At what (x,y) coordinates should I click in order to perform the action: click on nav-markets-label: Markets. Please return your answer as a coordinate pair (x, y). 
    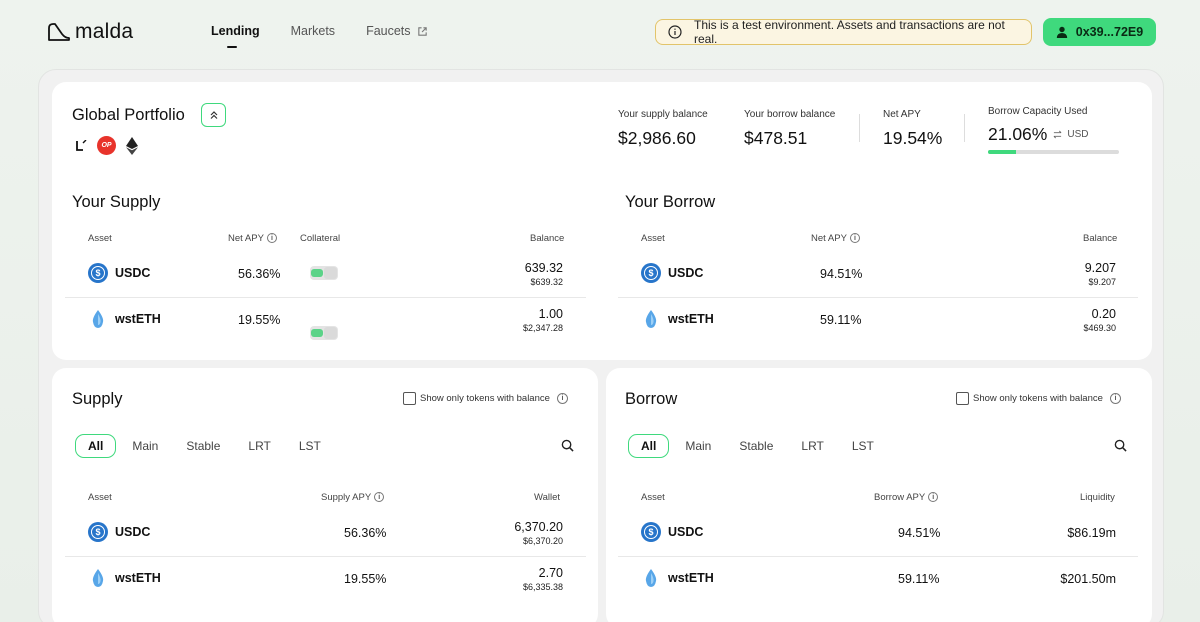
    Looking at the image, I should click on (313, 31).